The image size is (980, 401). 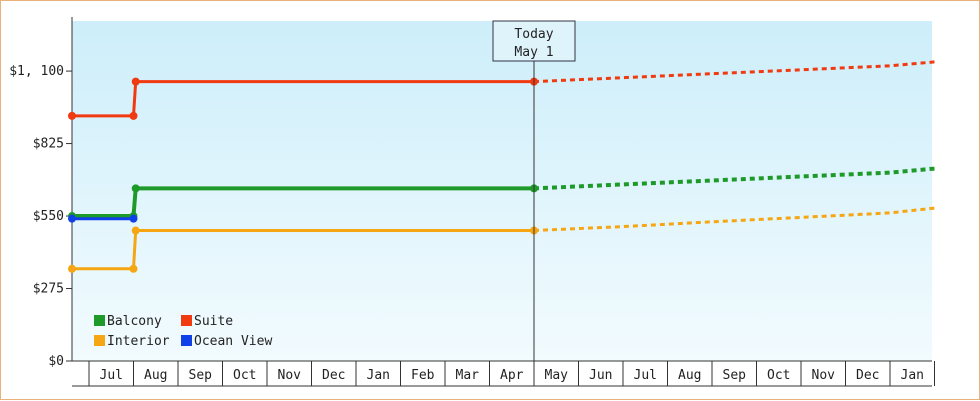 What do you see at coordinates (233, 341) in the screenshot?
I see `legend-label-ocean-view: Ocean View` at bounding box center [233, 341].